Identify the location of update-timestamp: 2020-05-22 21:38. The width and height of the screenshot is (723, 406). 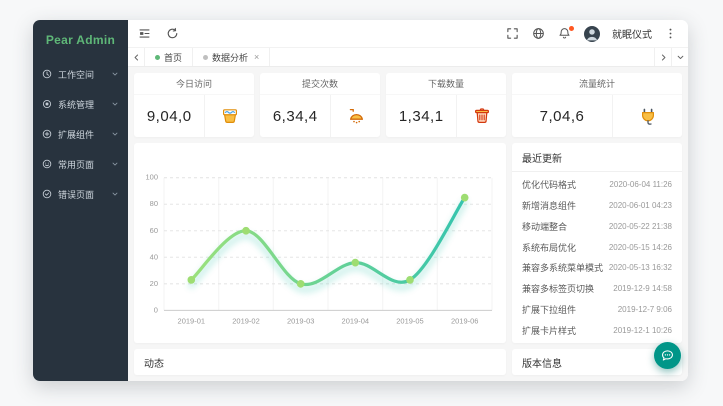
(640, 226).